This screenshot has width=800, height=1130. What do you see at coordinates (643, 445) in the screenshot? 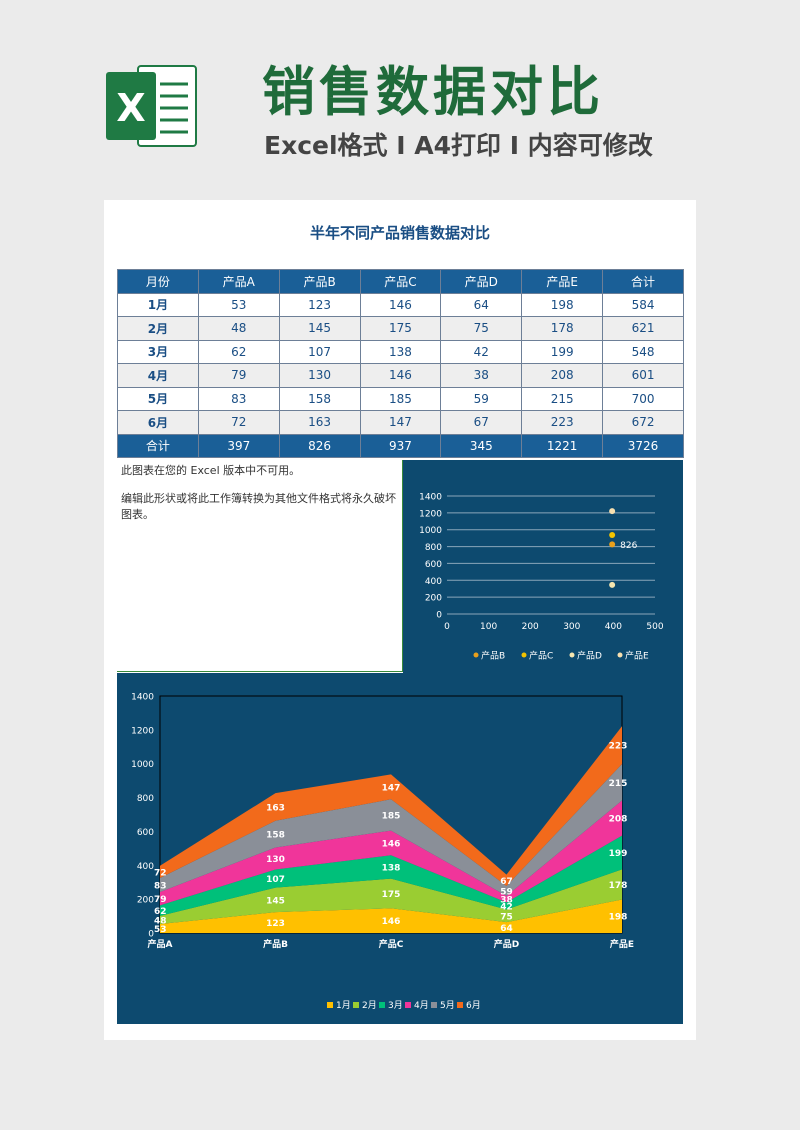
I see `table-cell: 3726` at bounding box center [643, 445].